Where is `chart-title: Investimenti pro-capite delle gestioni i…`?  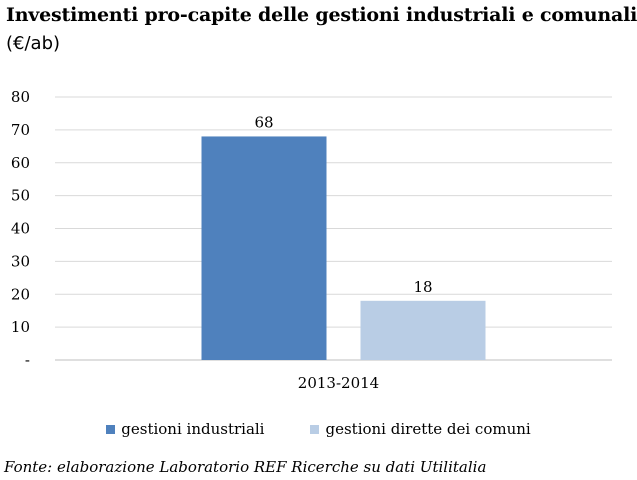 chart-title: Investimenti pro-capite delle gestioni i… is located at coordinates (321, 15).